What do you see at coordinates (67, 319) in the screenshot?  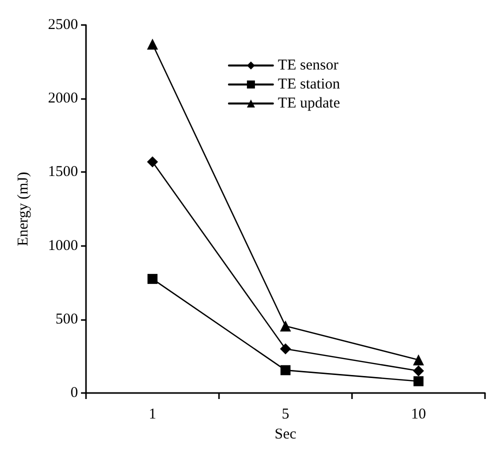 I see `y-tick-label: 500` at bounding box center [67, 319].